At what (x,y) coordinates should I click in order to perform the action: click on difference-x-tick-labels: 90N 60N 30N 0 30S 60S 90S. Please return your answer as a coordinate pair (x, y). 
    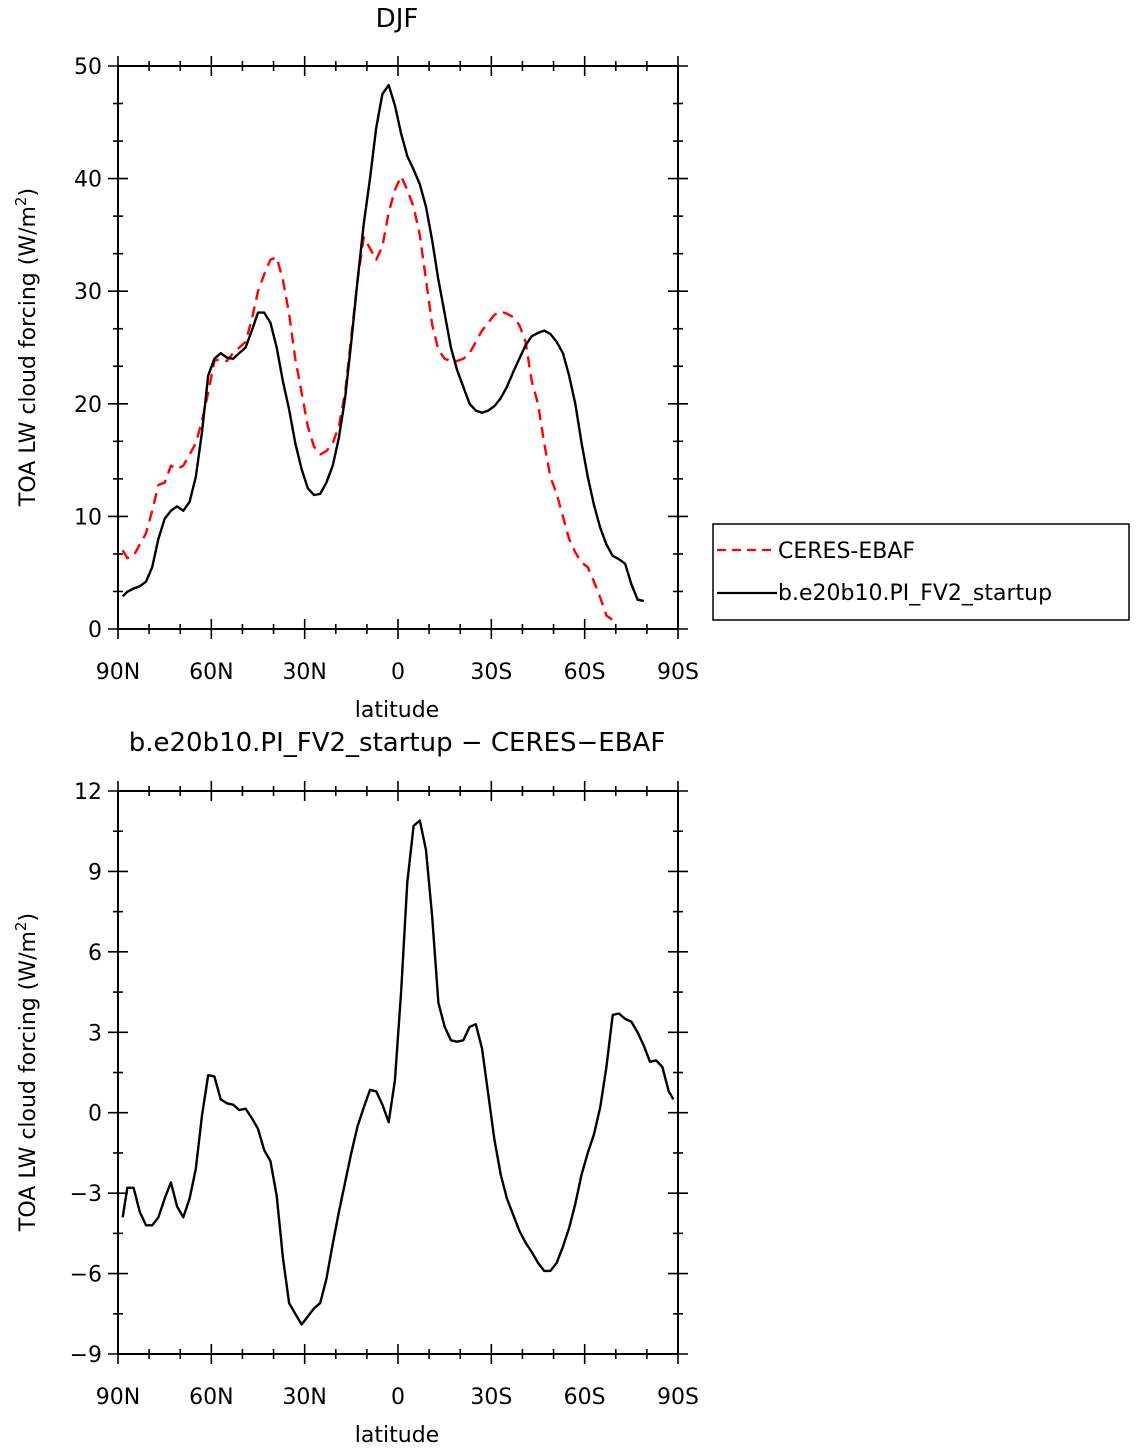
    Looking at the image, I should click on (397, 1397).